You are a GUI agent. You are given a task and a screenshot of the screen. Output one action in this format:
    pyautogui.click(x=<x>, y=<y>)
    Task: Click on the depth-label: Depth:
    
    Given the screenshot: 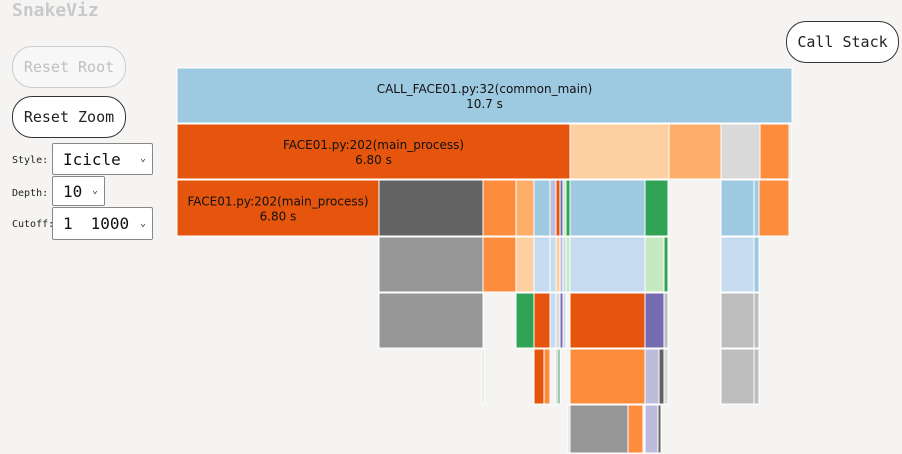 What is the action you would take?
    pyautogui.click(x=30, y=193)
    